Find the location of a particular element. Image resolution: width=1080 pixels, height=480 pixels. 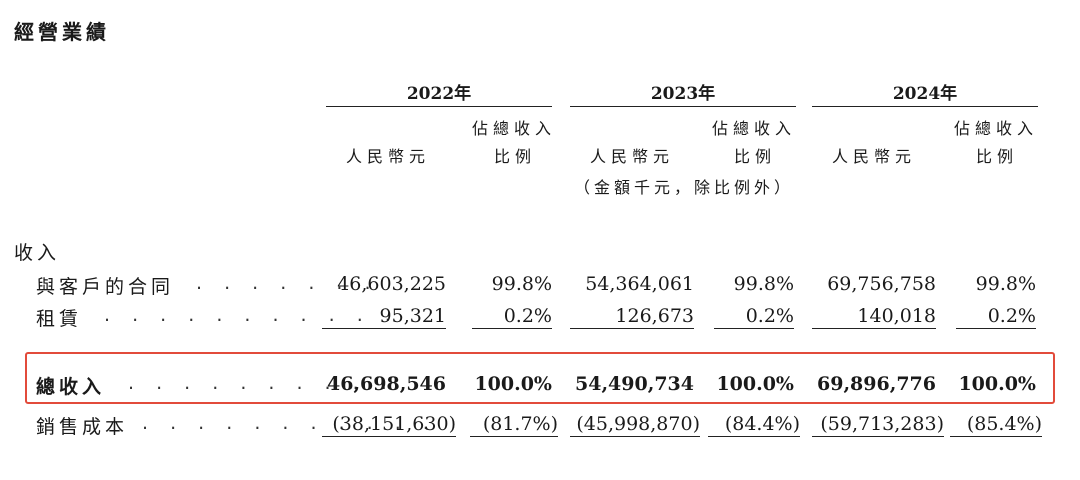

year-header-2023: 2023年 is located at coordinates (683, 95).